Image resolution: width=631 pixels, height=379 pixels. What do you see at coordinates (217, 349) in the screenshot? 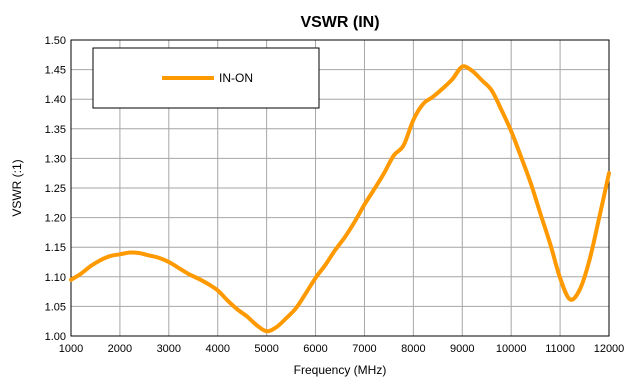
I see `x-tick-label: 4000` at bounding box center [217, 349].